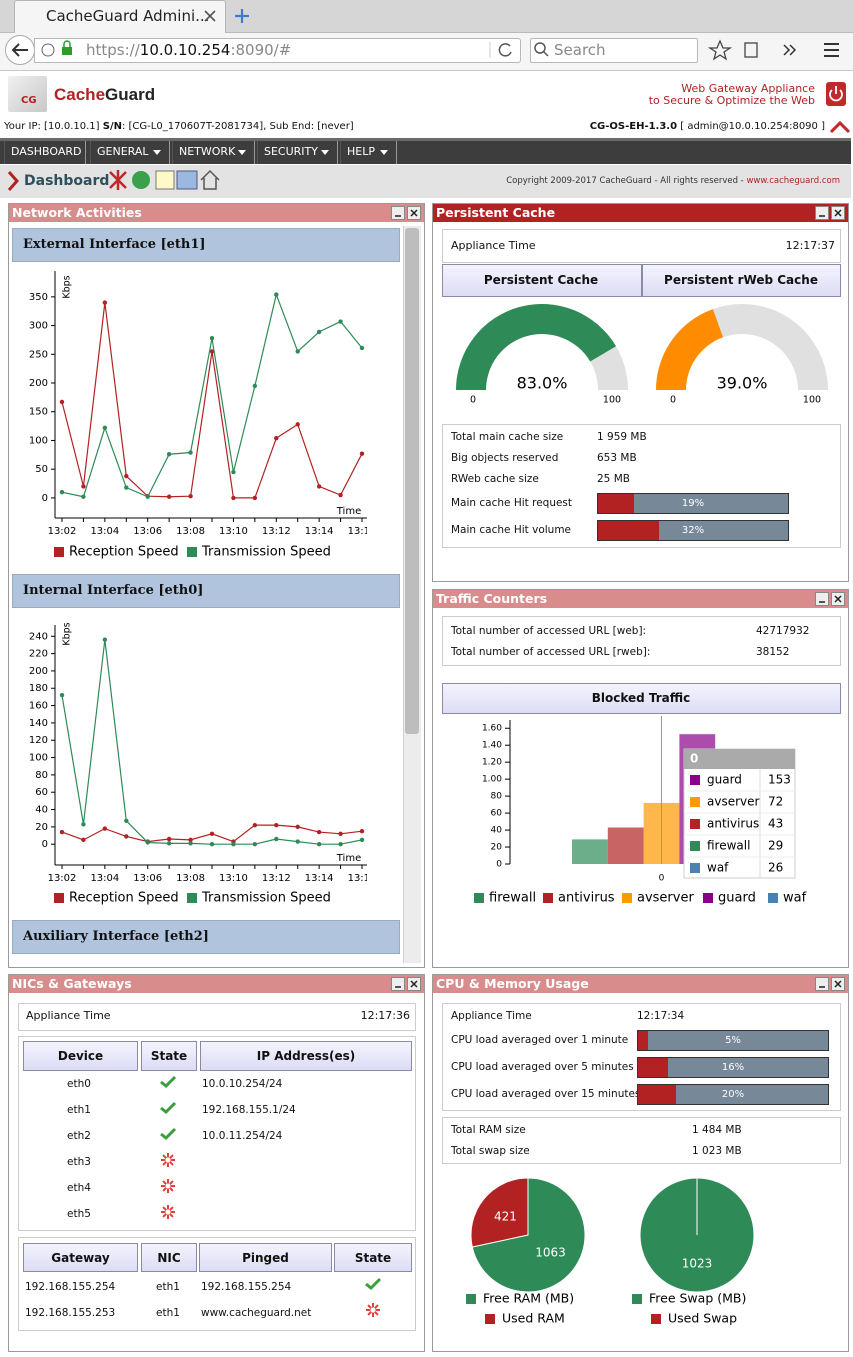 This screenshot has width=853, height=1357. Describe the element at coordinates (661, 1016) in the screenshot. I see `time-value: 12:17:34` at that location.